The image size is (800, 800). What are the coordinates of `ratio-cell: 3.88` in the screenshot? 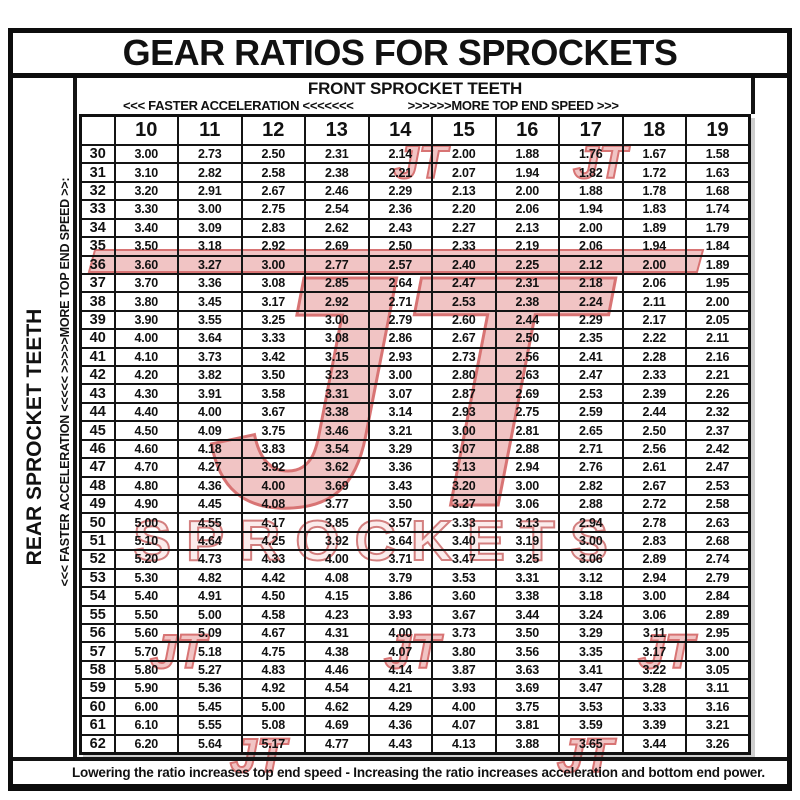 It's located at (527, 744).